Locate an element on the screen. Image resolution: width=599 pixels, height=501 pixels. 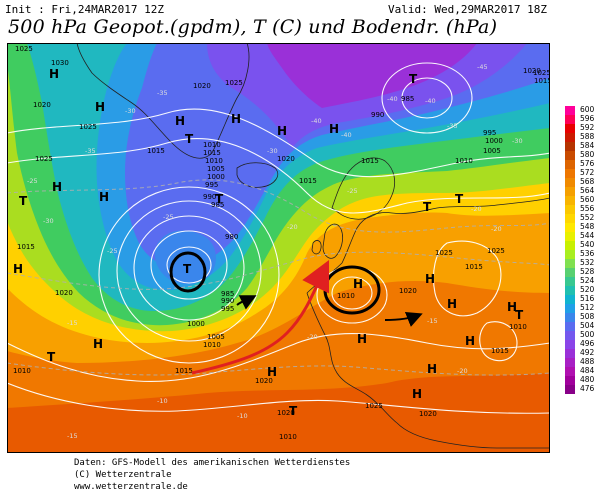
color-scale-value: 592 is located at coordinates (587, 127).